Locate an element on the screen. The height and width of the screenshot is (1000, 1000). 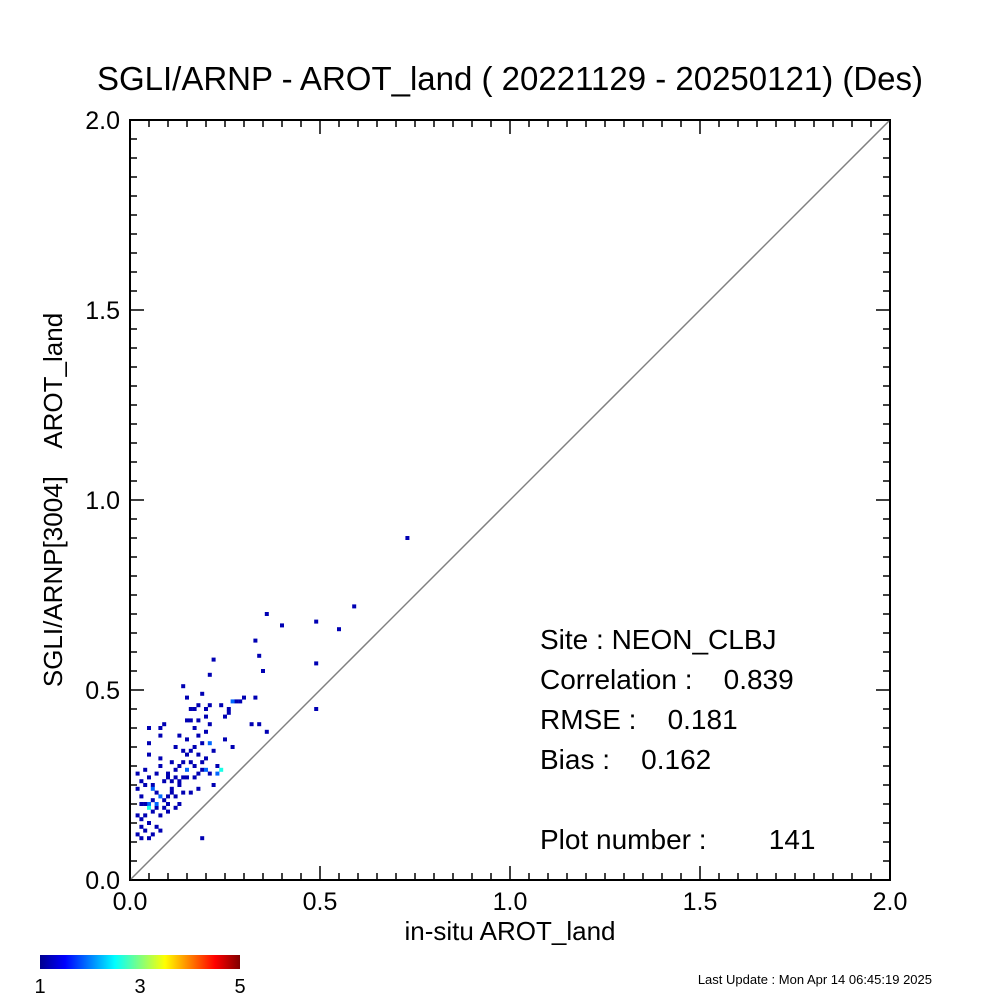
stat-correlation: Correlation : 0.839 is located at coordinates (667, 679).